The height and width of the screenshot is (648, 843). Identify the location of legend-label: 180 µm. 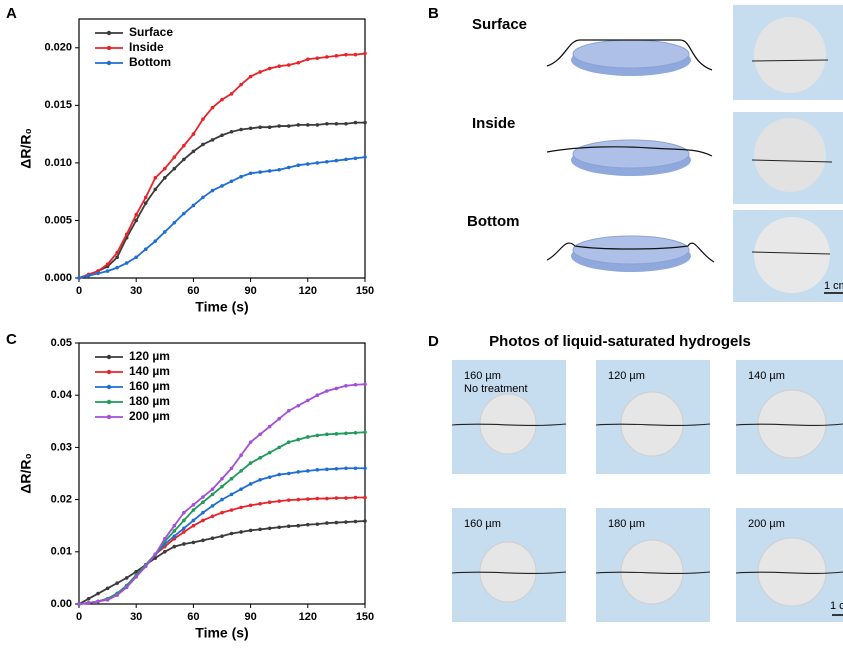
(149, 401).